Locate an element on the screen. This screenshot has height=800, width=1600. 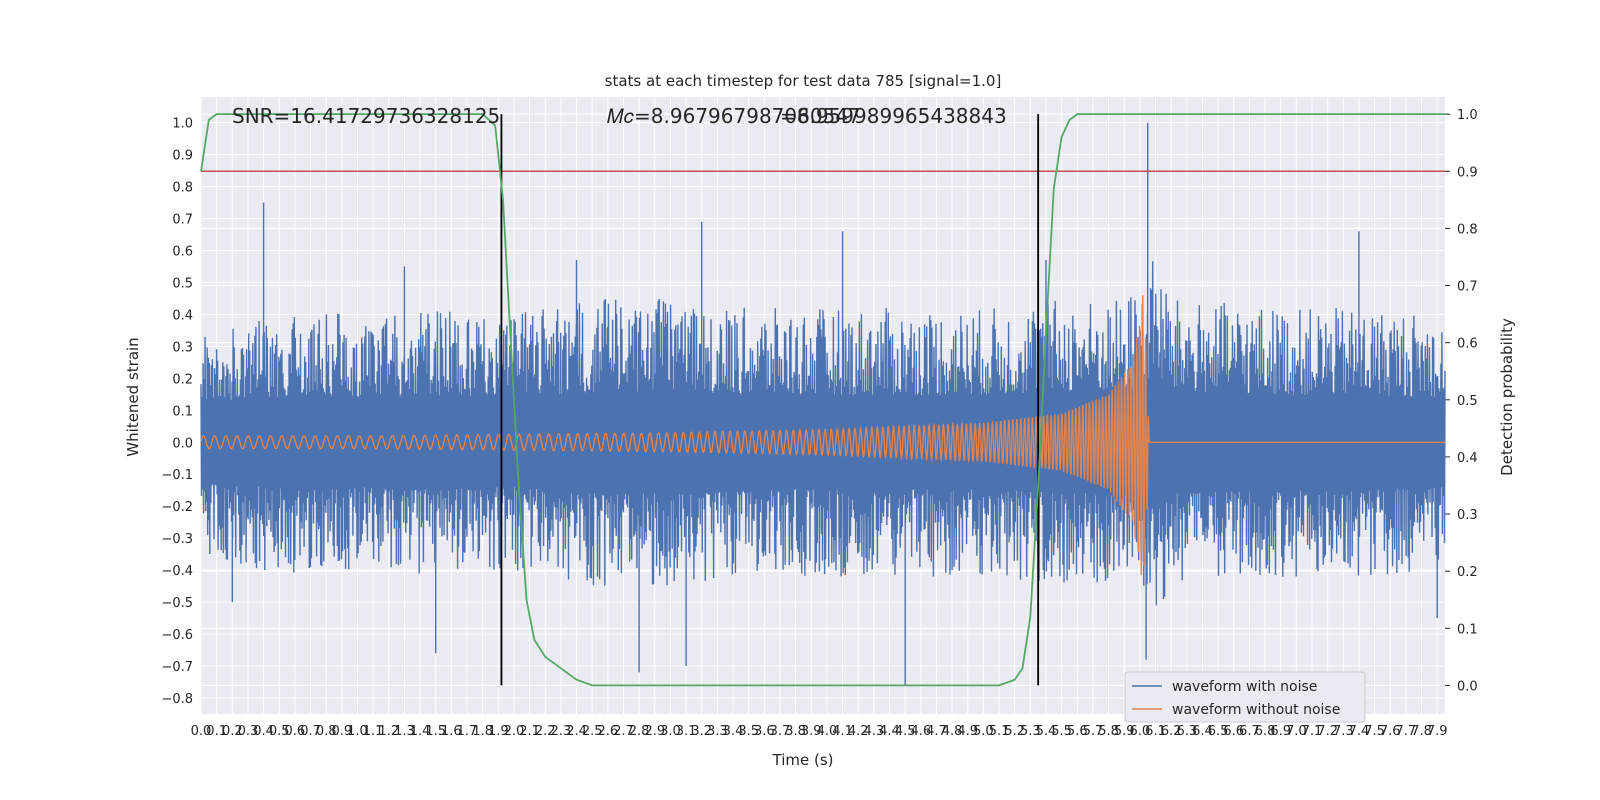
y2-axis-label: Detection probability is located at coordinates (1507, 397).